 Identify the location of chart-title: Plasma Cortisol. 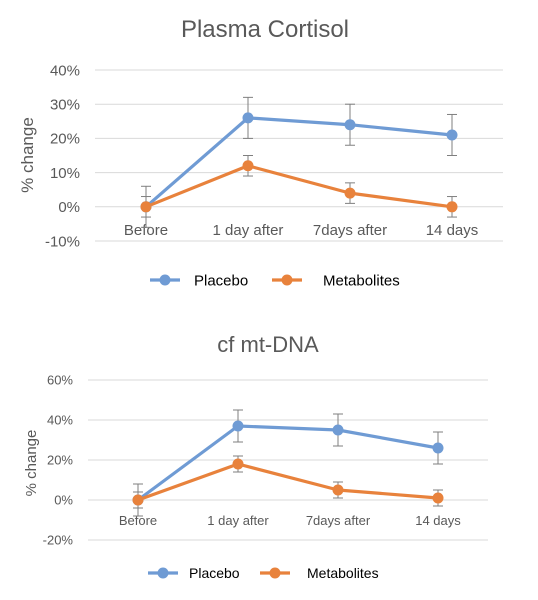
(265, 29).